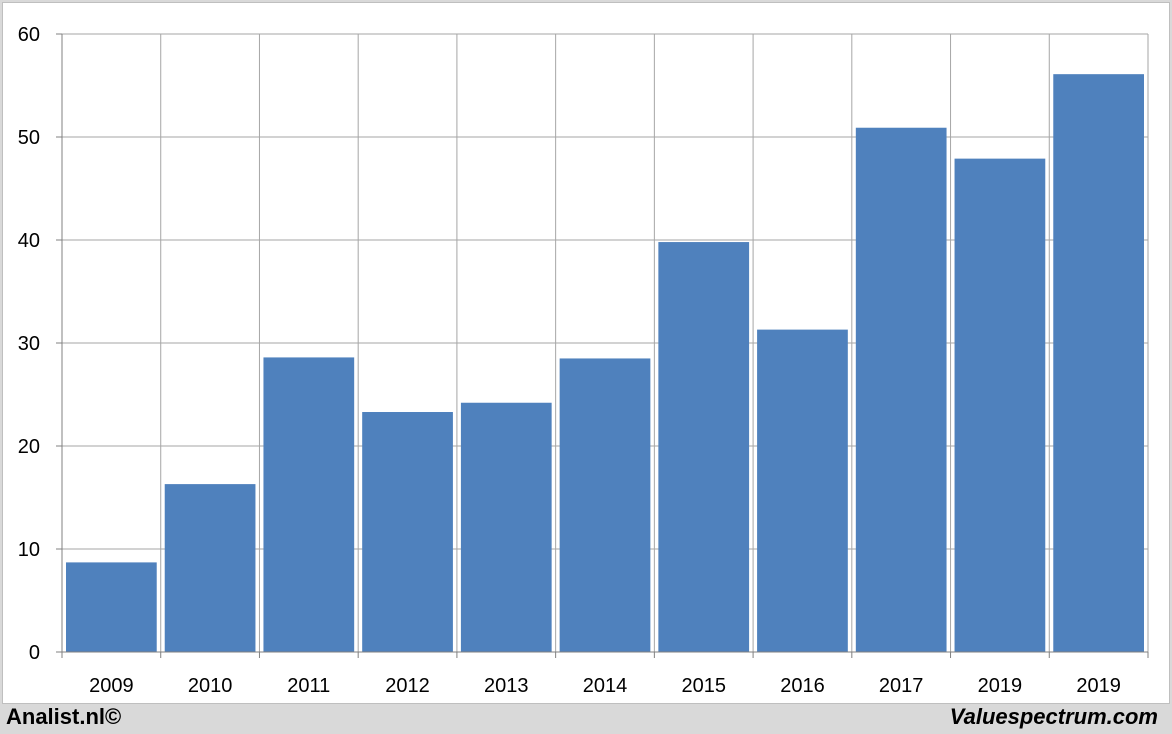 The width and height of the screenshot is (1172, 734). What do you see at coordinates (29, 550) in the screenshot?
I see `y-tick-label: 10` at bounding box center [29, 550].